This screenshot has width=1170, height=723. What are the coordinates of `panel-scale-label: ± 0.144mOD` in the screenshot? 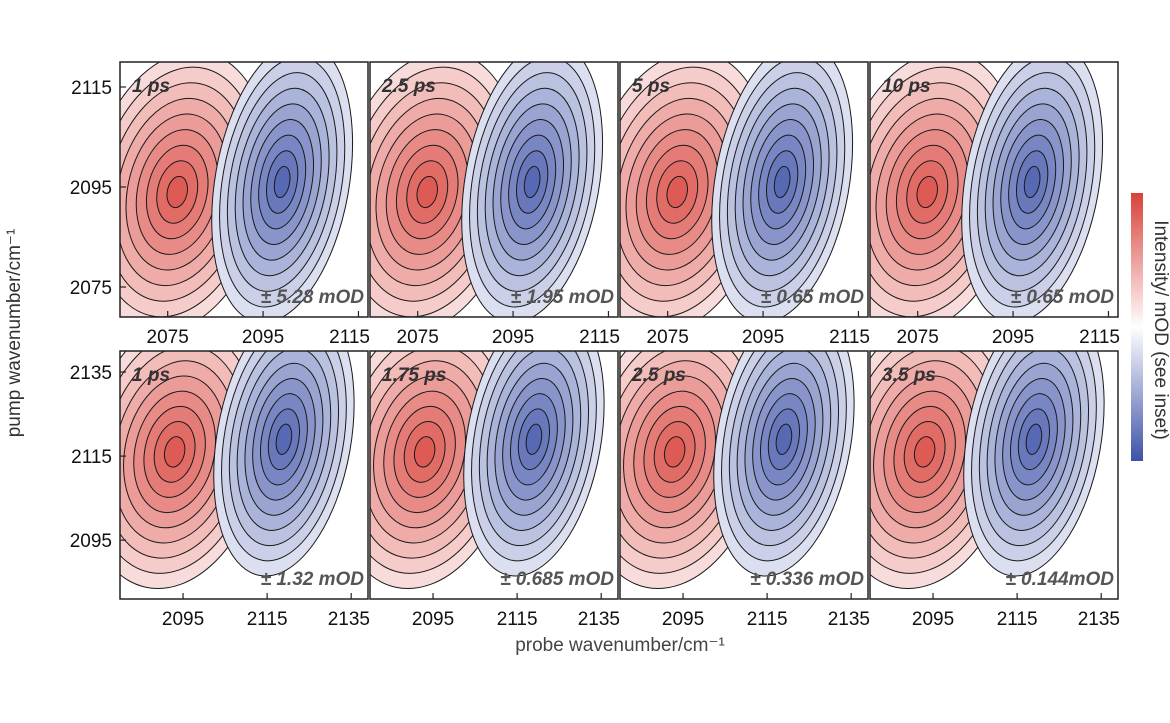 It's located at (1059, 579).